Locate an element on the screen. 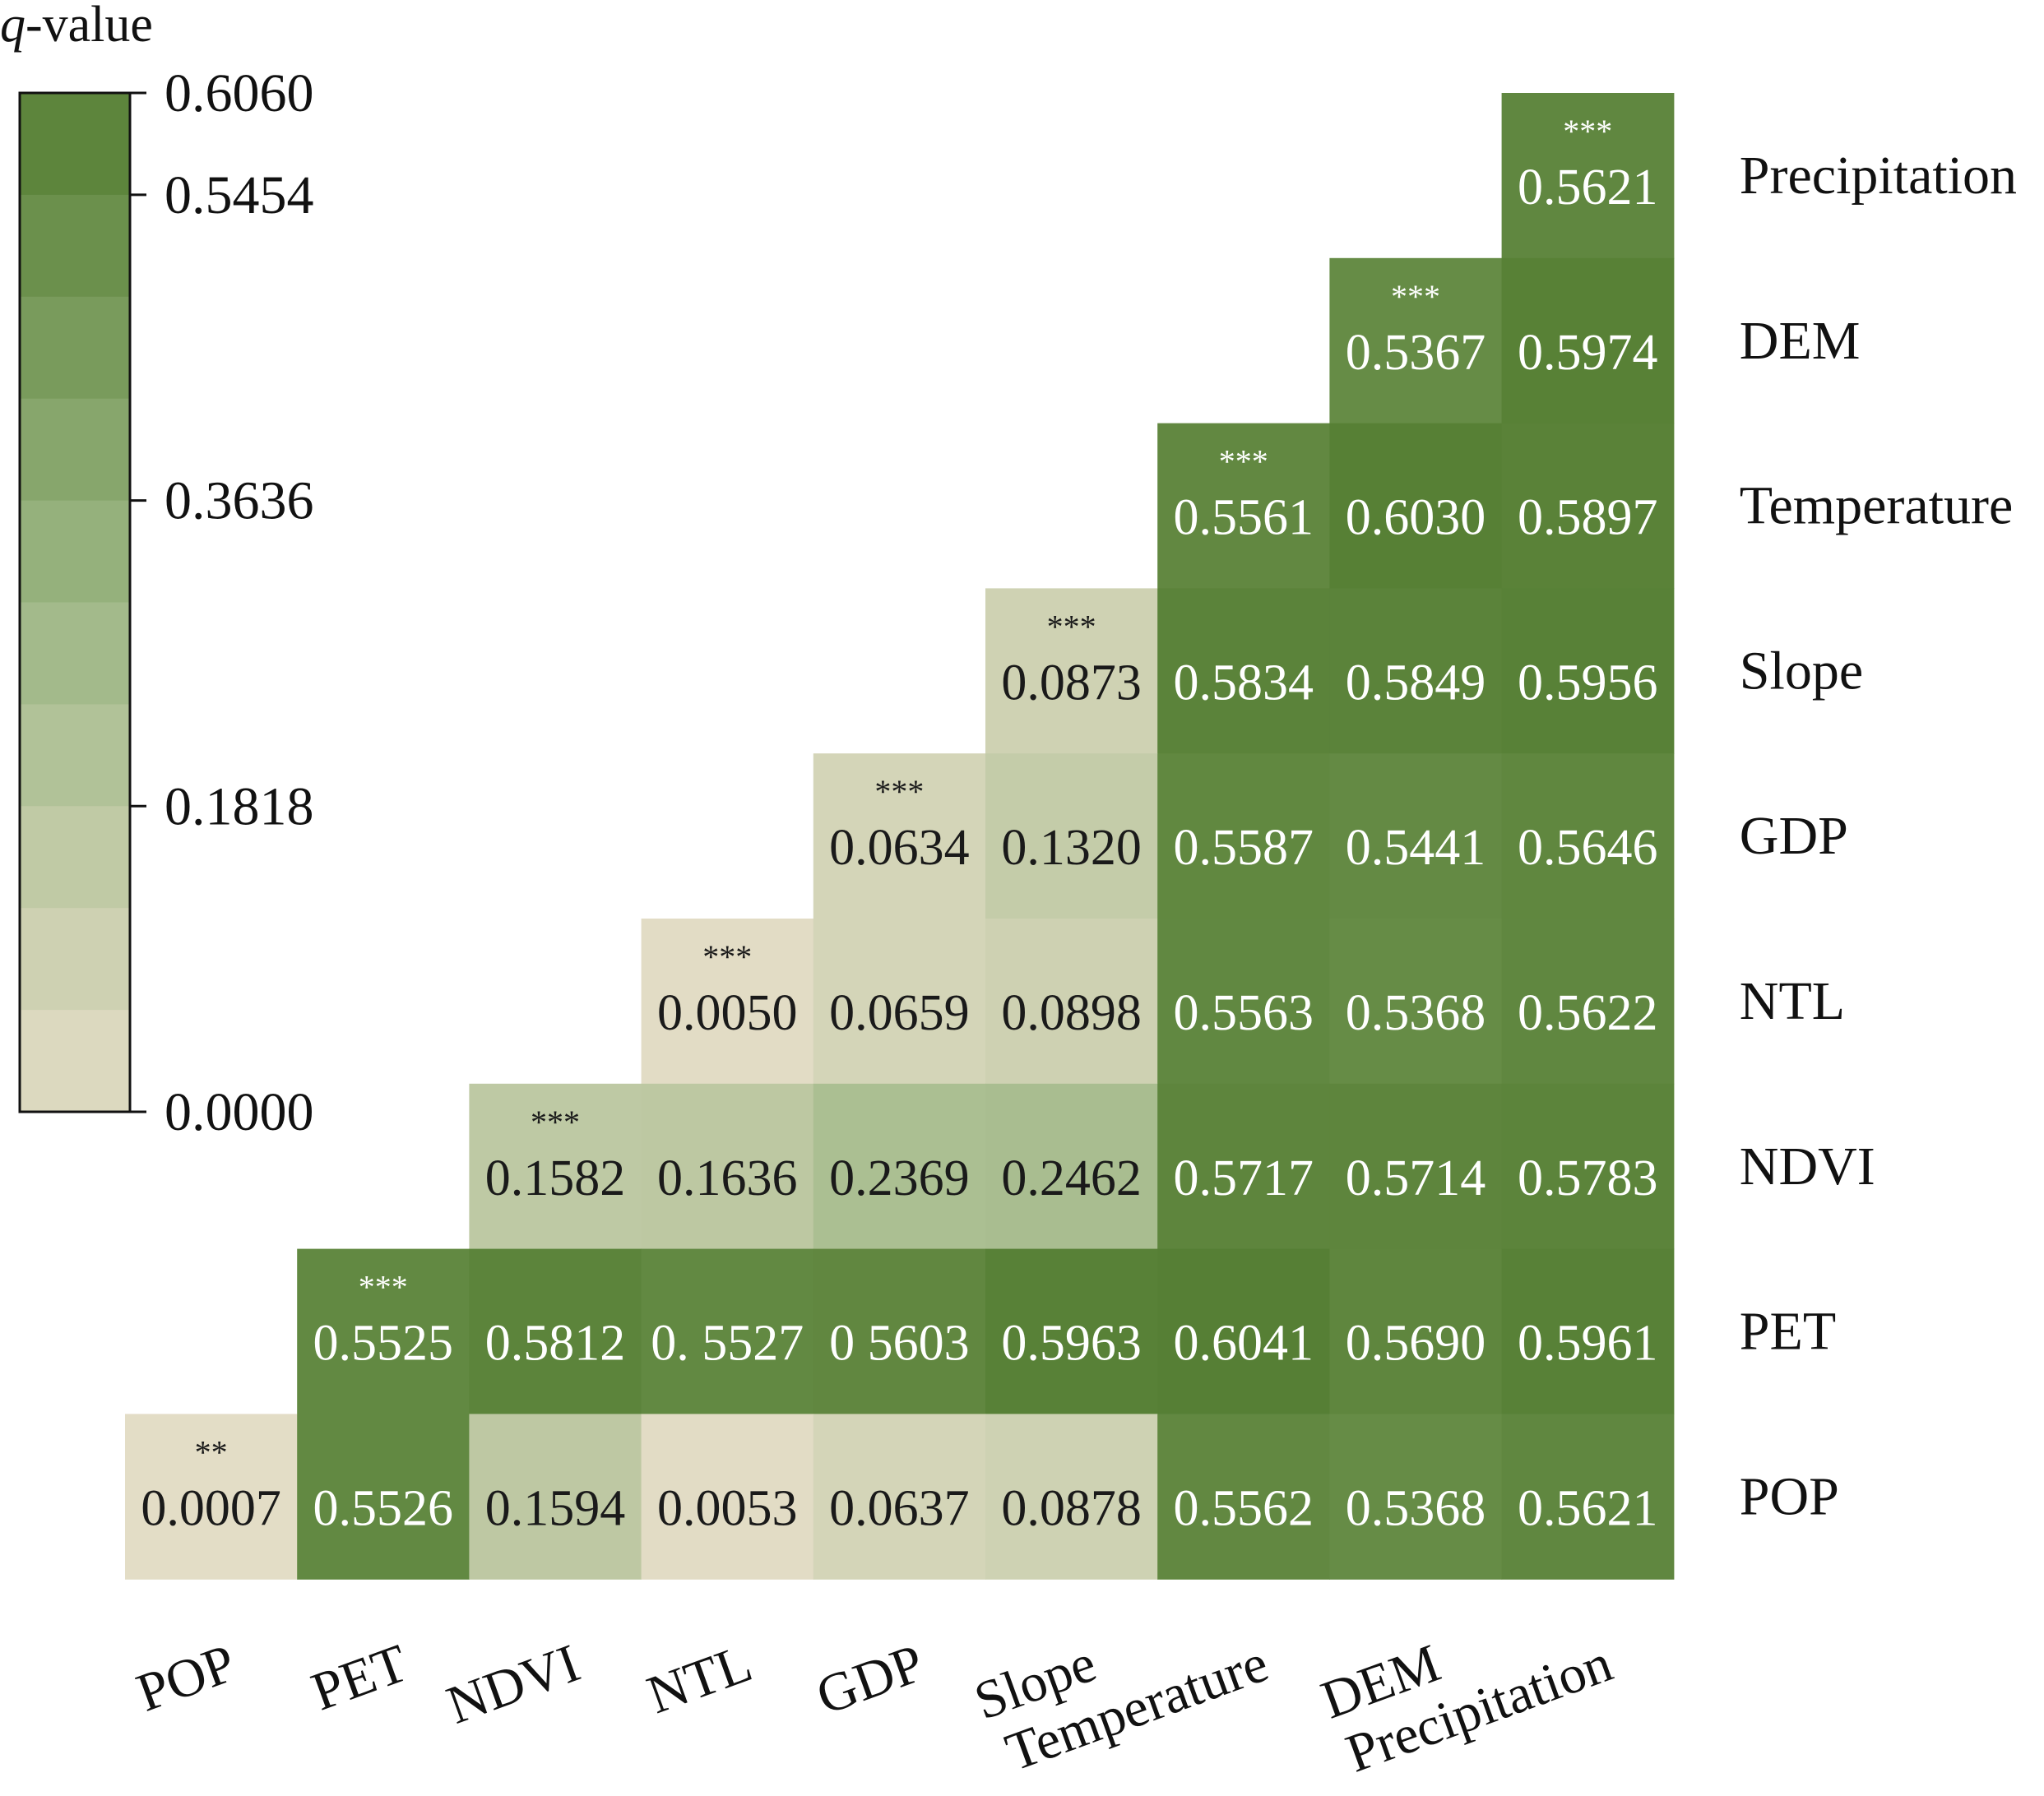 This screenshot has width=2044, height=1796. cell-value-label: 0.5587 is located at coordinates (1244, 848).